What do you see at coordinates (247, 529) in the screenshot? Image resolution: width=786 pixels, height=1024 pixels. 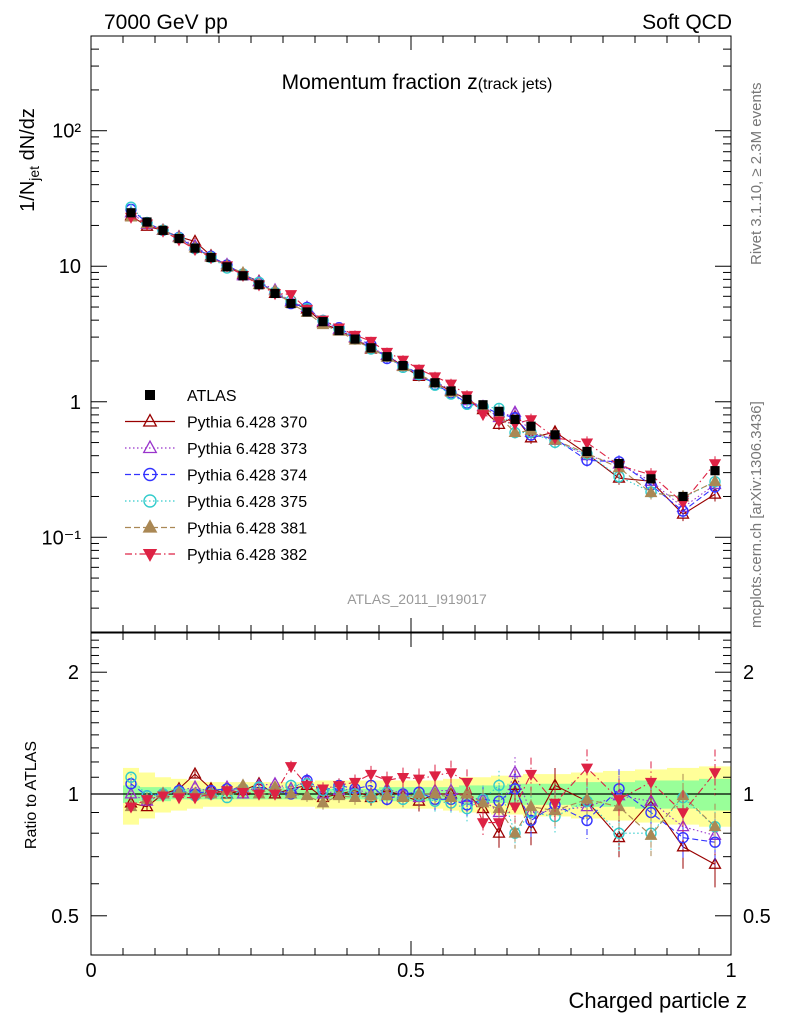 I see `legend-label: Pythia 6.428 381` at bounding box center [247, 529].